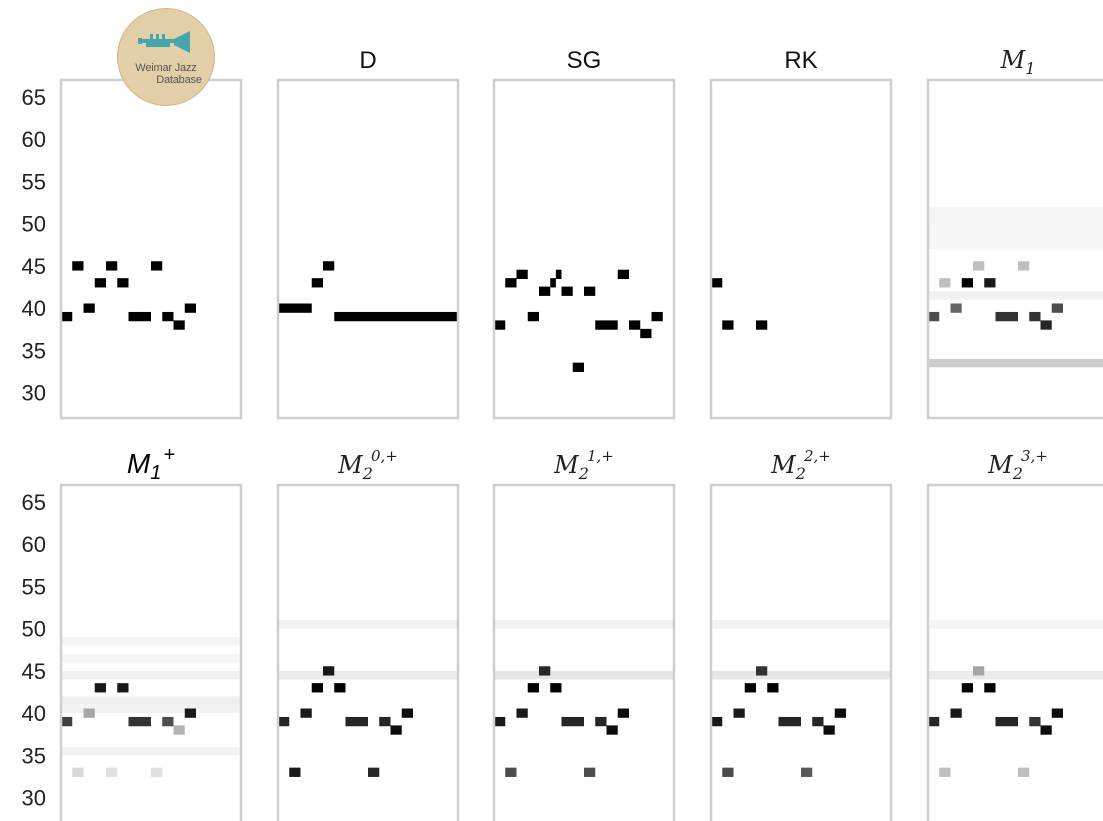 This screenshot has height=821, width=1103. Describe the element at coordinates (166, 68) in the screenshot. I see `logo-text-line1: Weimar Jazz` at that location.